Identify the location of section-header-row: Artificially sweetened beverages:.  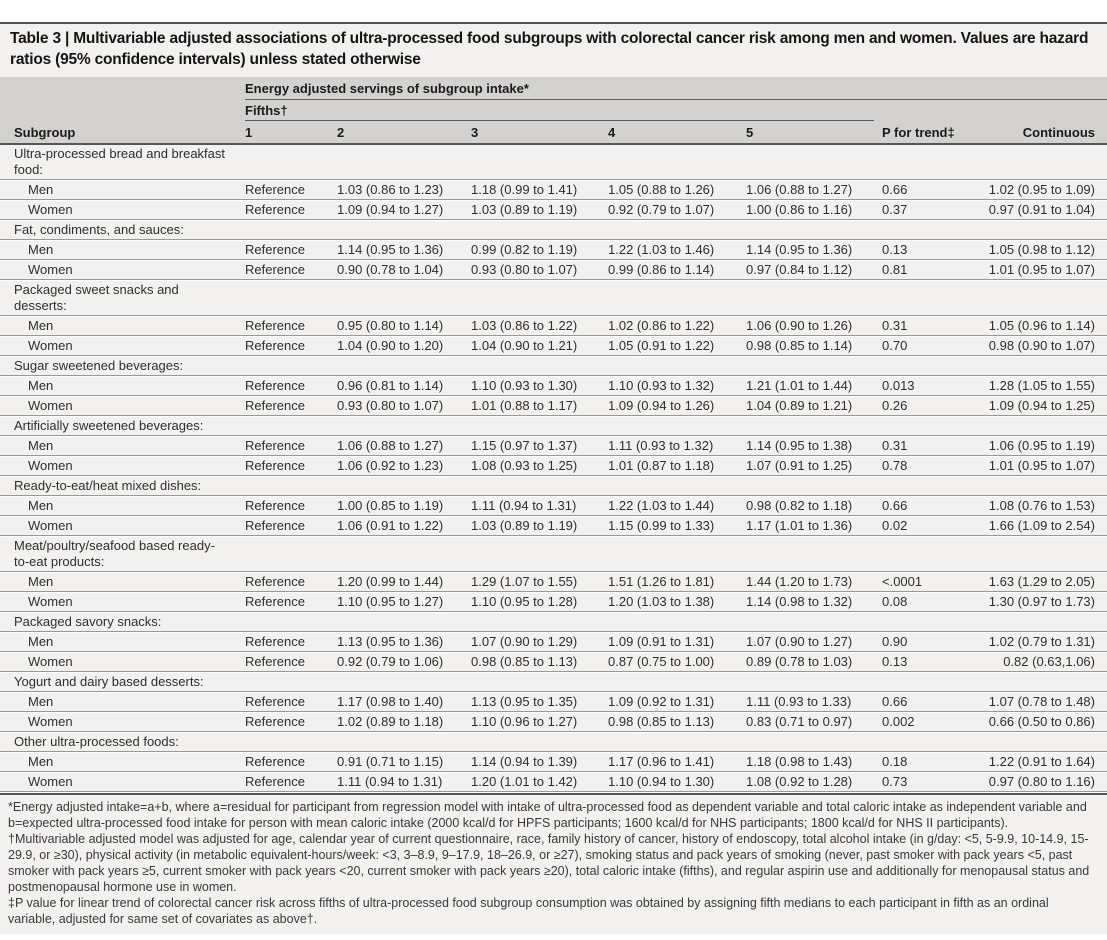
(553, 426).